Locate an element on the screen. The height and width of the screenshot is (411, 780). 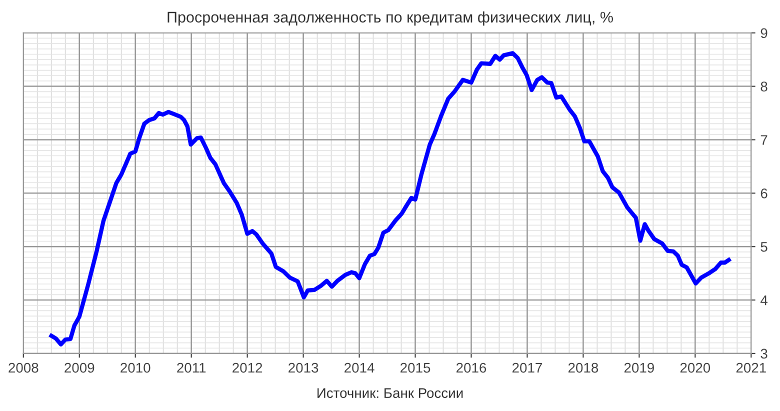
x-tick-label: 2011 is located at coordinates (191, 367).